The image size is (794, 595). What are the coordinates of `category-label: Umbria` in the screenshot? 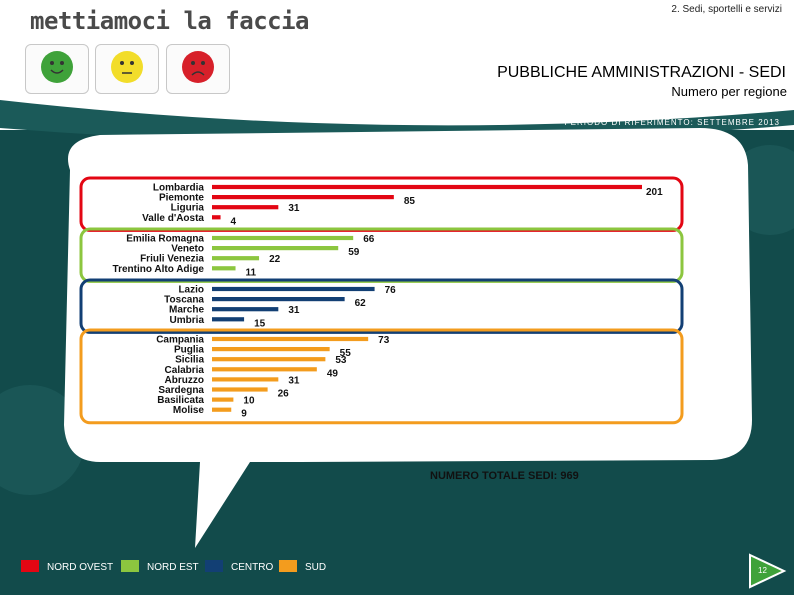 It's located at (187, 320).